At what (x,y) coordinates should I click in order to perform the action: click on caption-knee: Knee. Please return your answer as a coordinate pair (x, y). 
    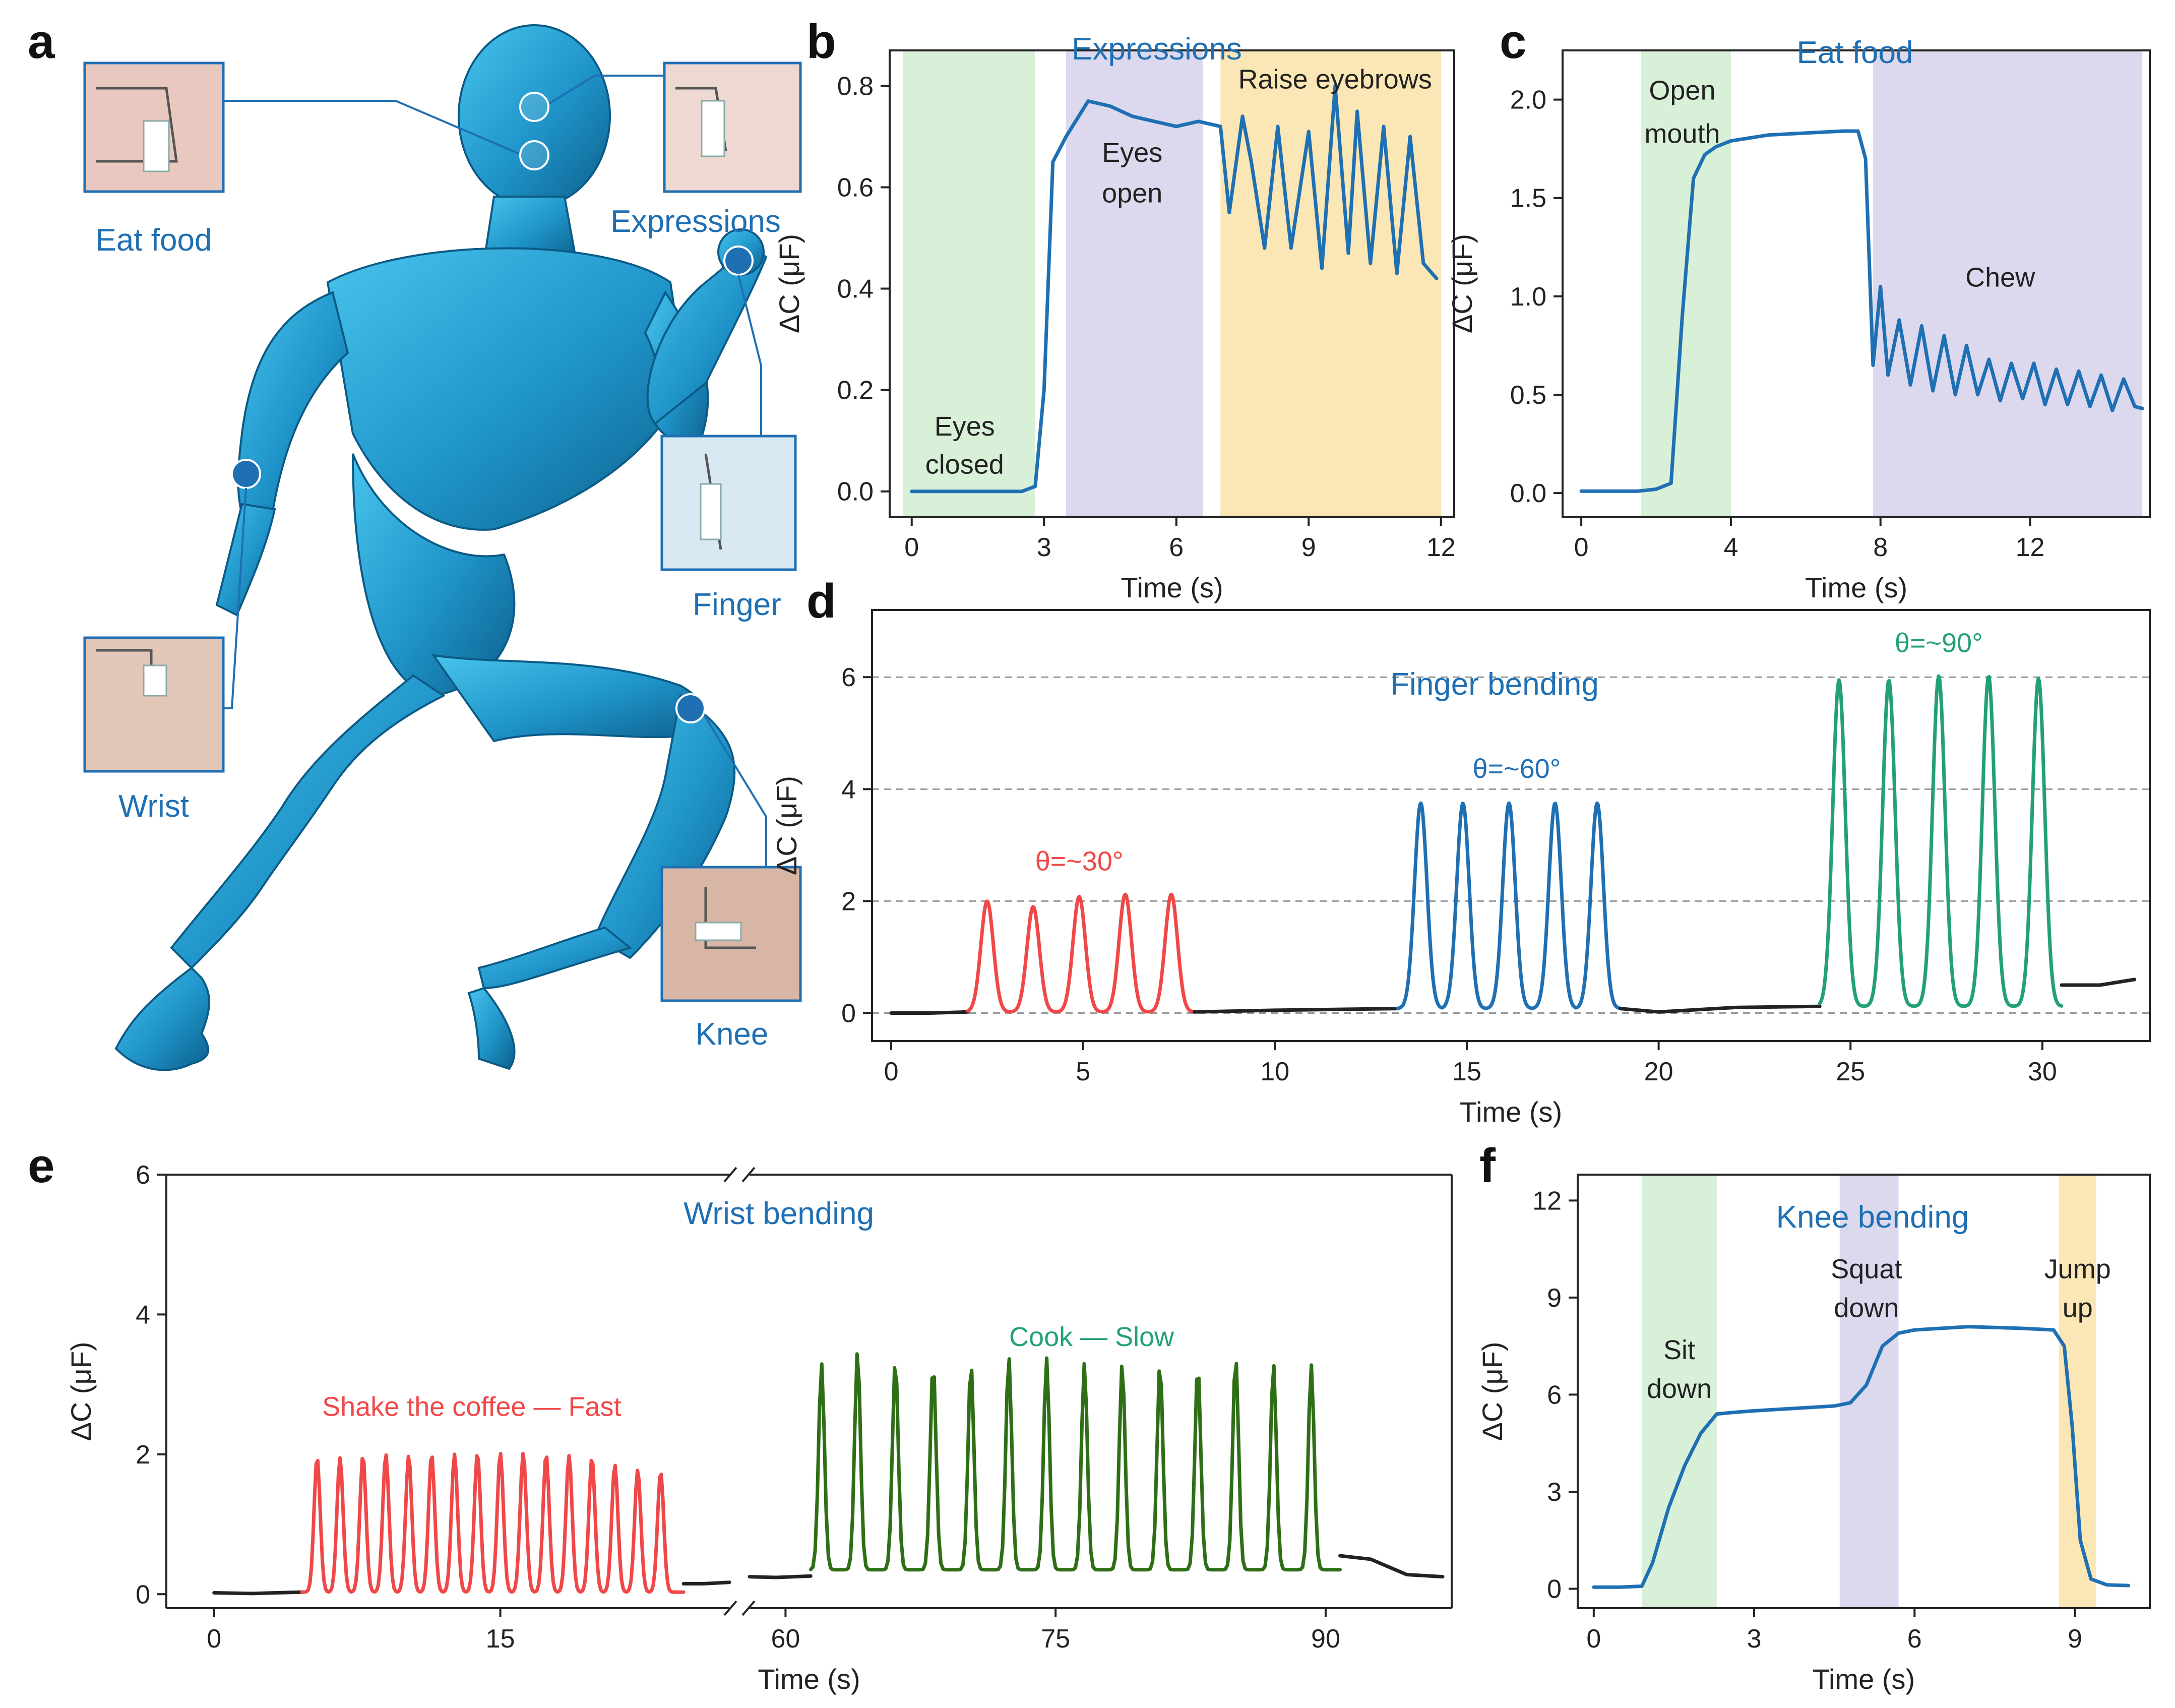
    Looking at the image, I should click on (732, 1034).